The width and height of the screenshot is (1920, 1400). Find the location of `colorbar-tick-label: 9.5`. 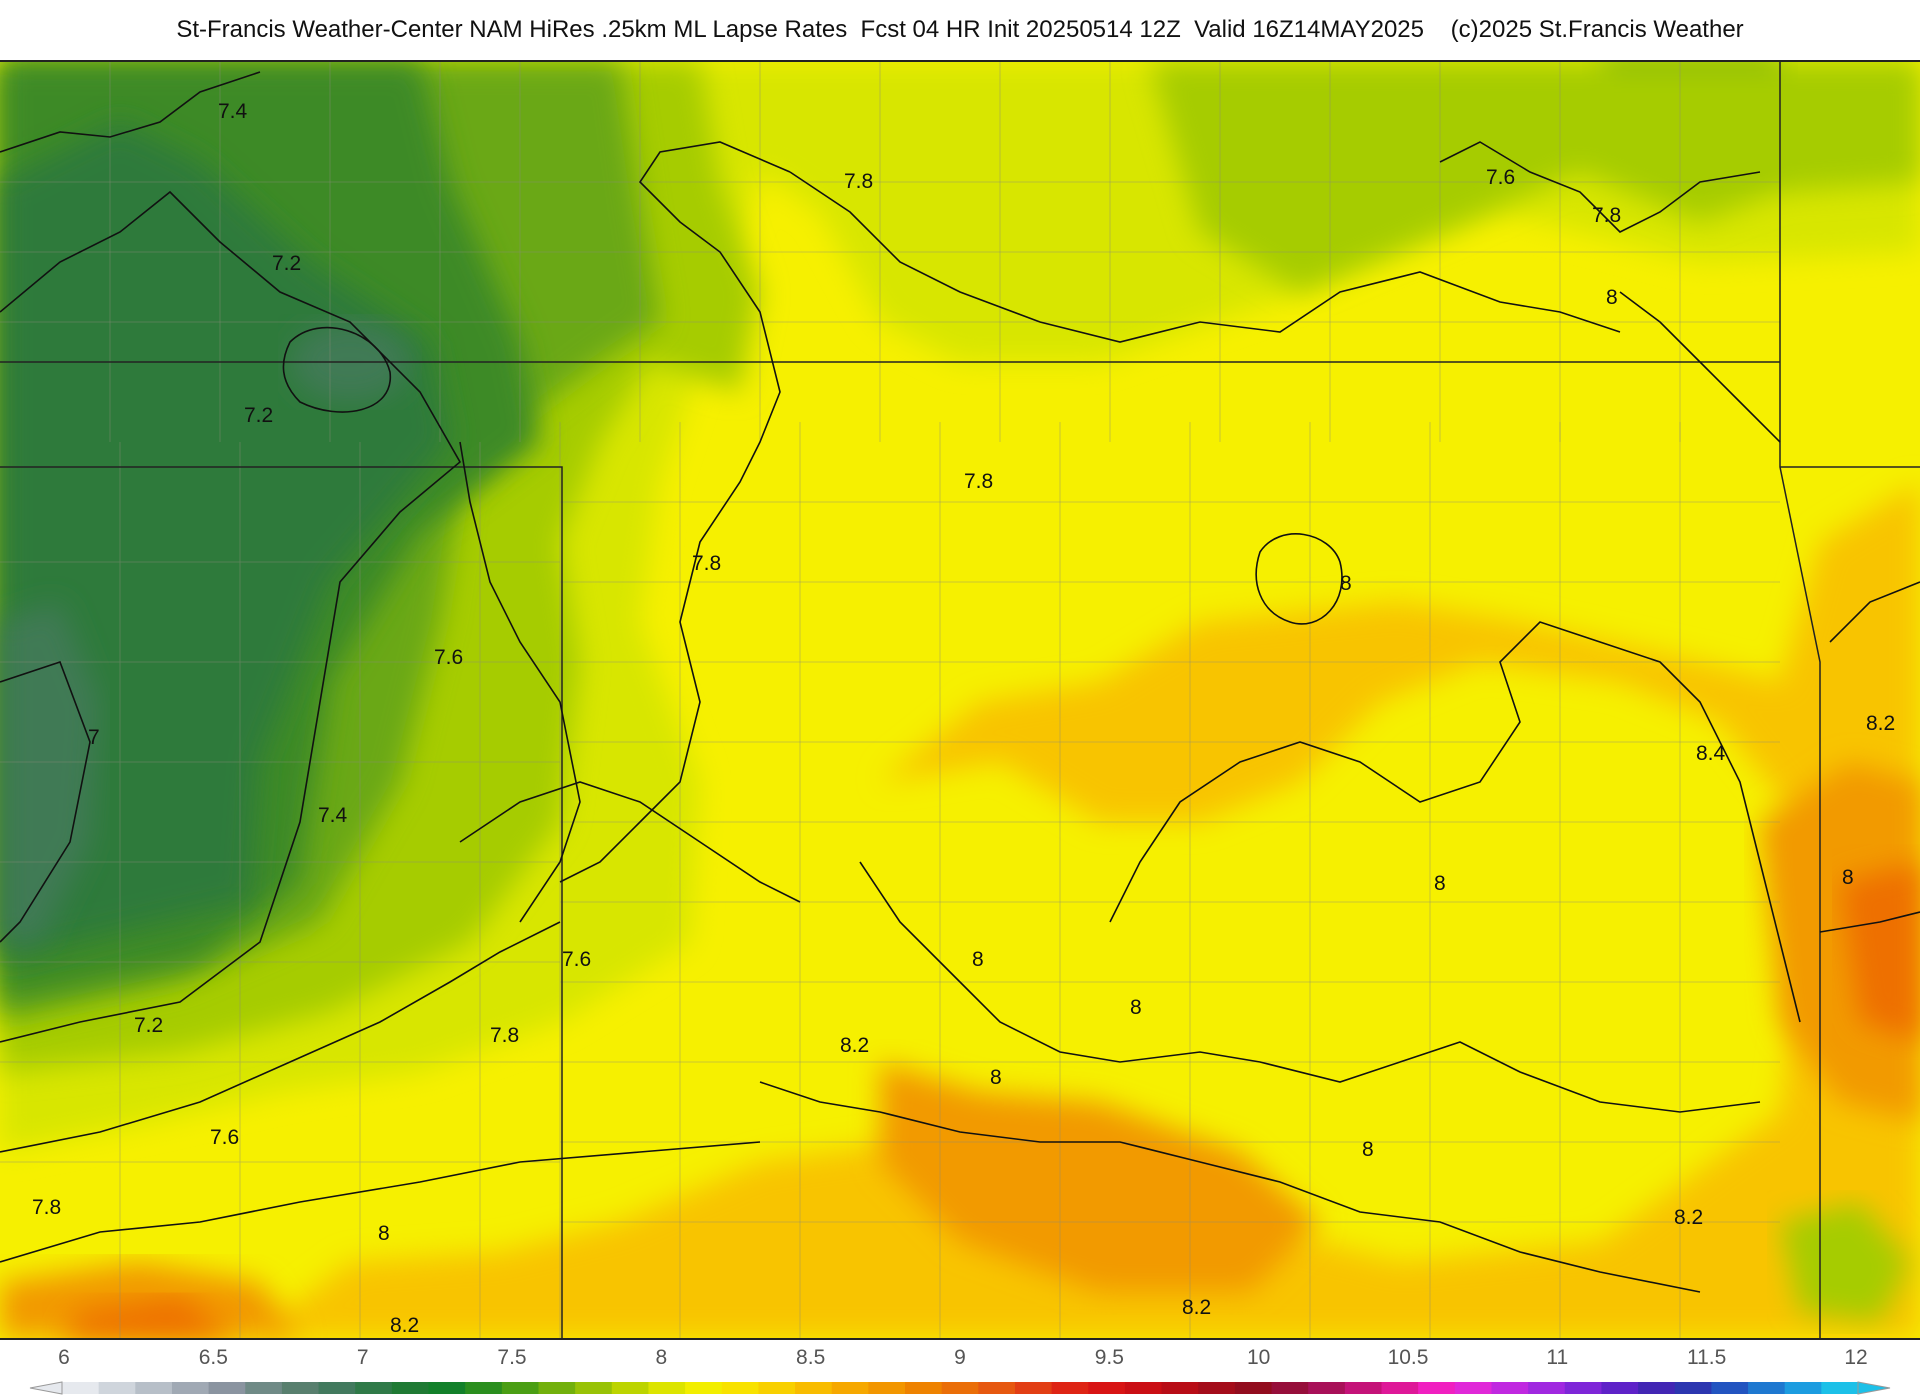

colorbar-tick-label: 9.5 is located at coordinates (1109, 1357).